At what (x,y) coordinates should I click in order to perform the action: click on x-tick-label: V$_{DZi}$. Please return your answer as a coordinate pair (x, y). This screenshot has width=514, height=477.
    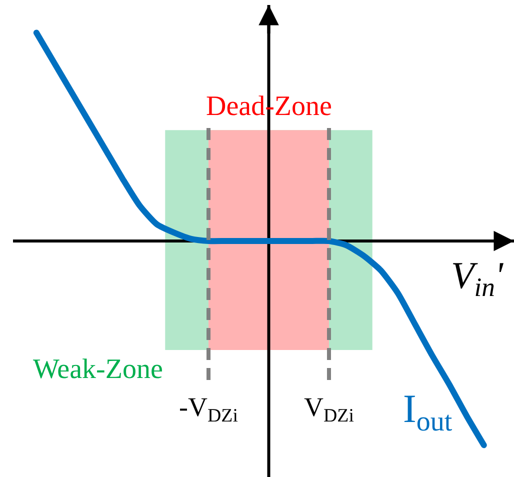
    Looking at the image, I should click on (329, 409).